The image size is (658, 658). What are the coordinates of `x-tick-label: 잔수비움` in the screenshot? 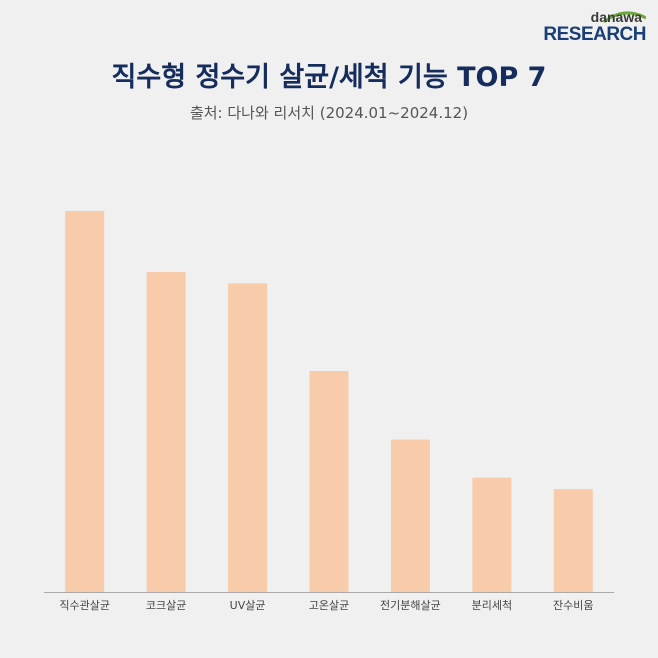 It's located at (573, 605).